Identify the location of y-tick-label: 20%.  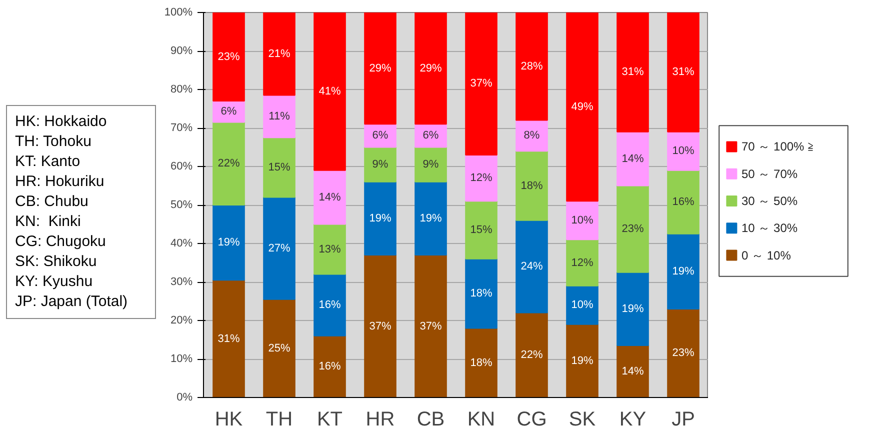
(181, 320).